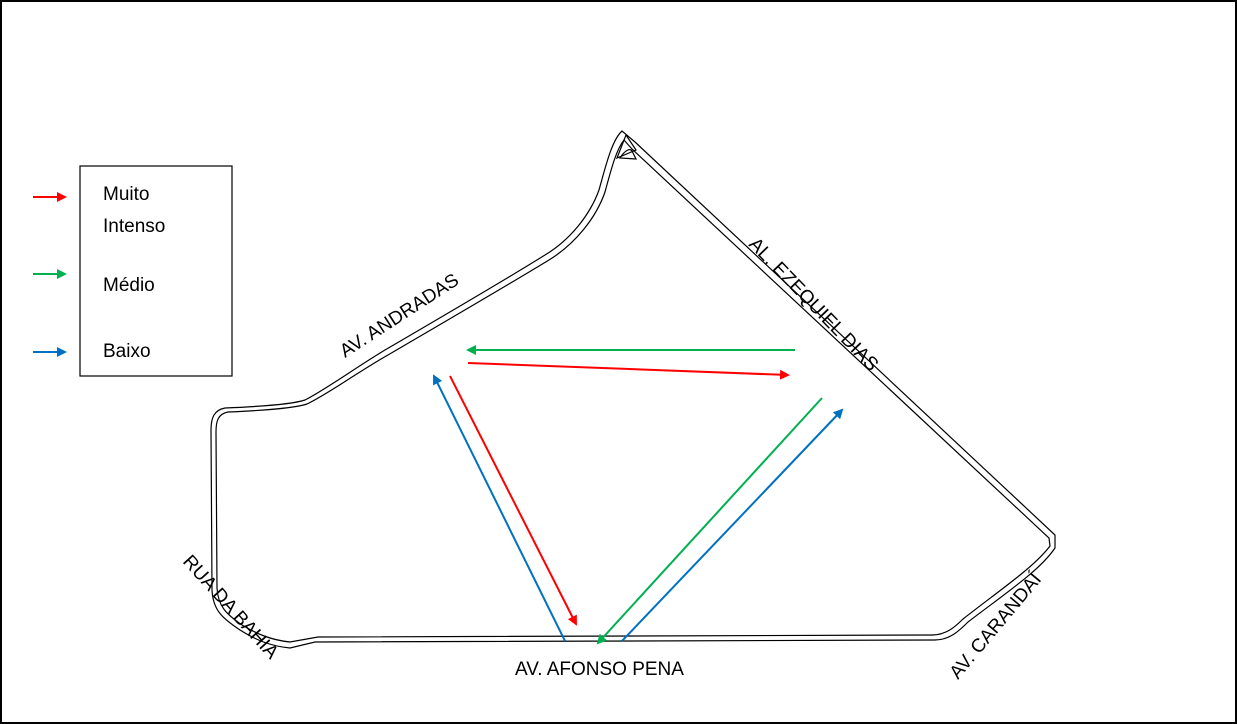  What do you see at coordinates (513, 500) in the screenshot?
I see `flow-arrow-andradas-to-afonso` at bounding box center [513, 500].